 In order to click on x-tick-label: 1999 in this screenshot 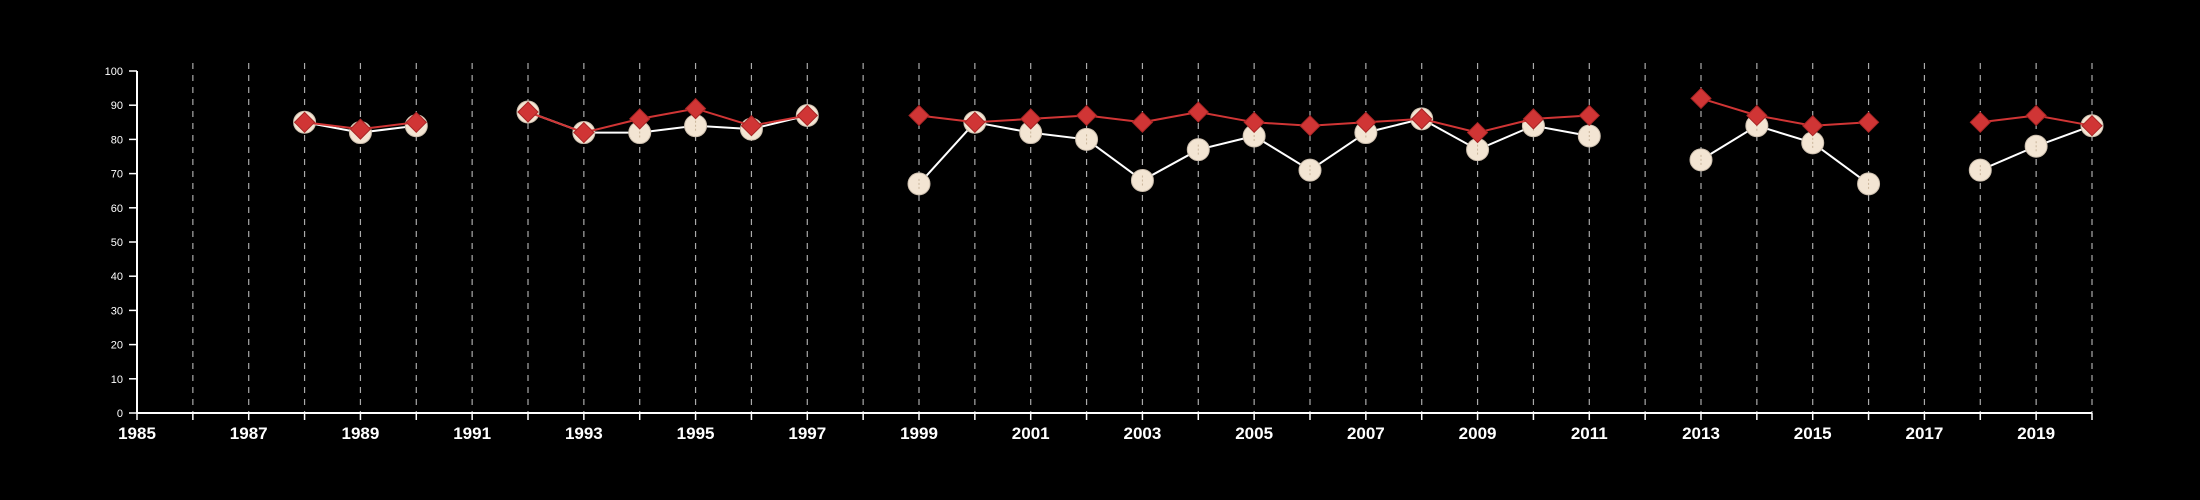, I will do `click(919, 433)`.